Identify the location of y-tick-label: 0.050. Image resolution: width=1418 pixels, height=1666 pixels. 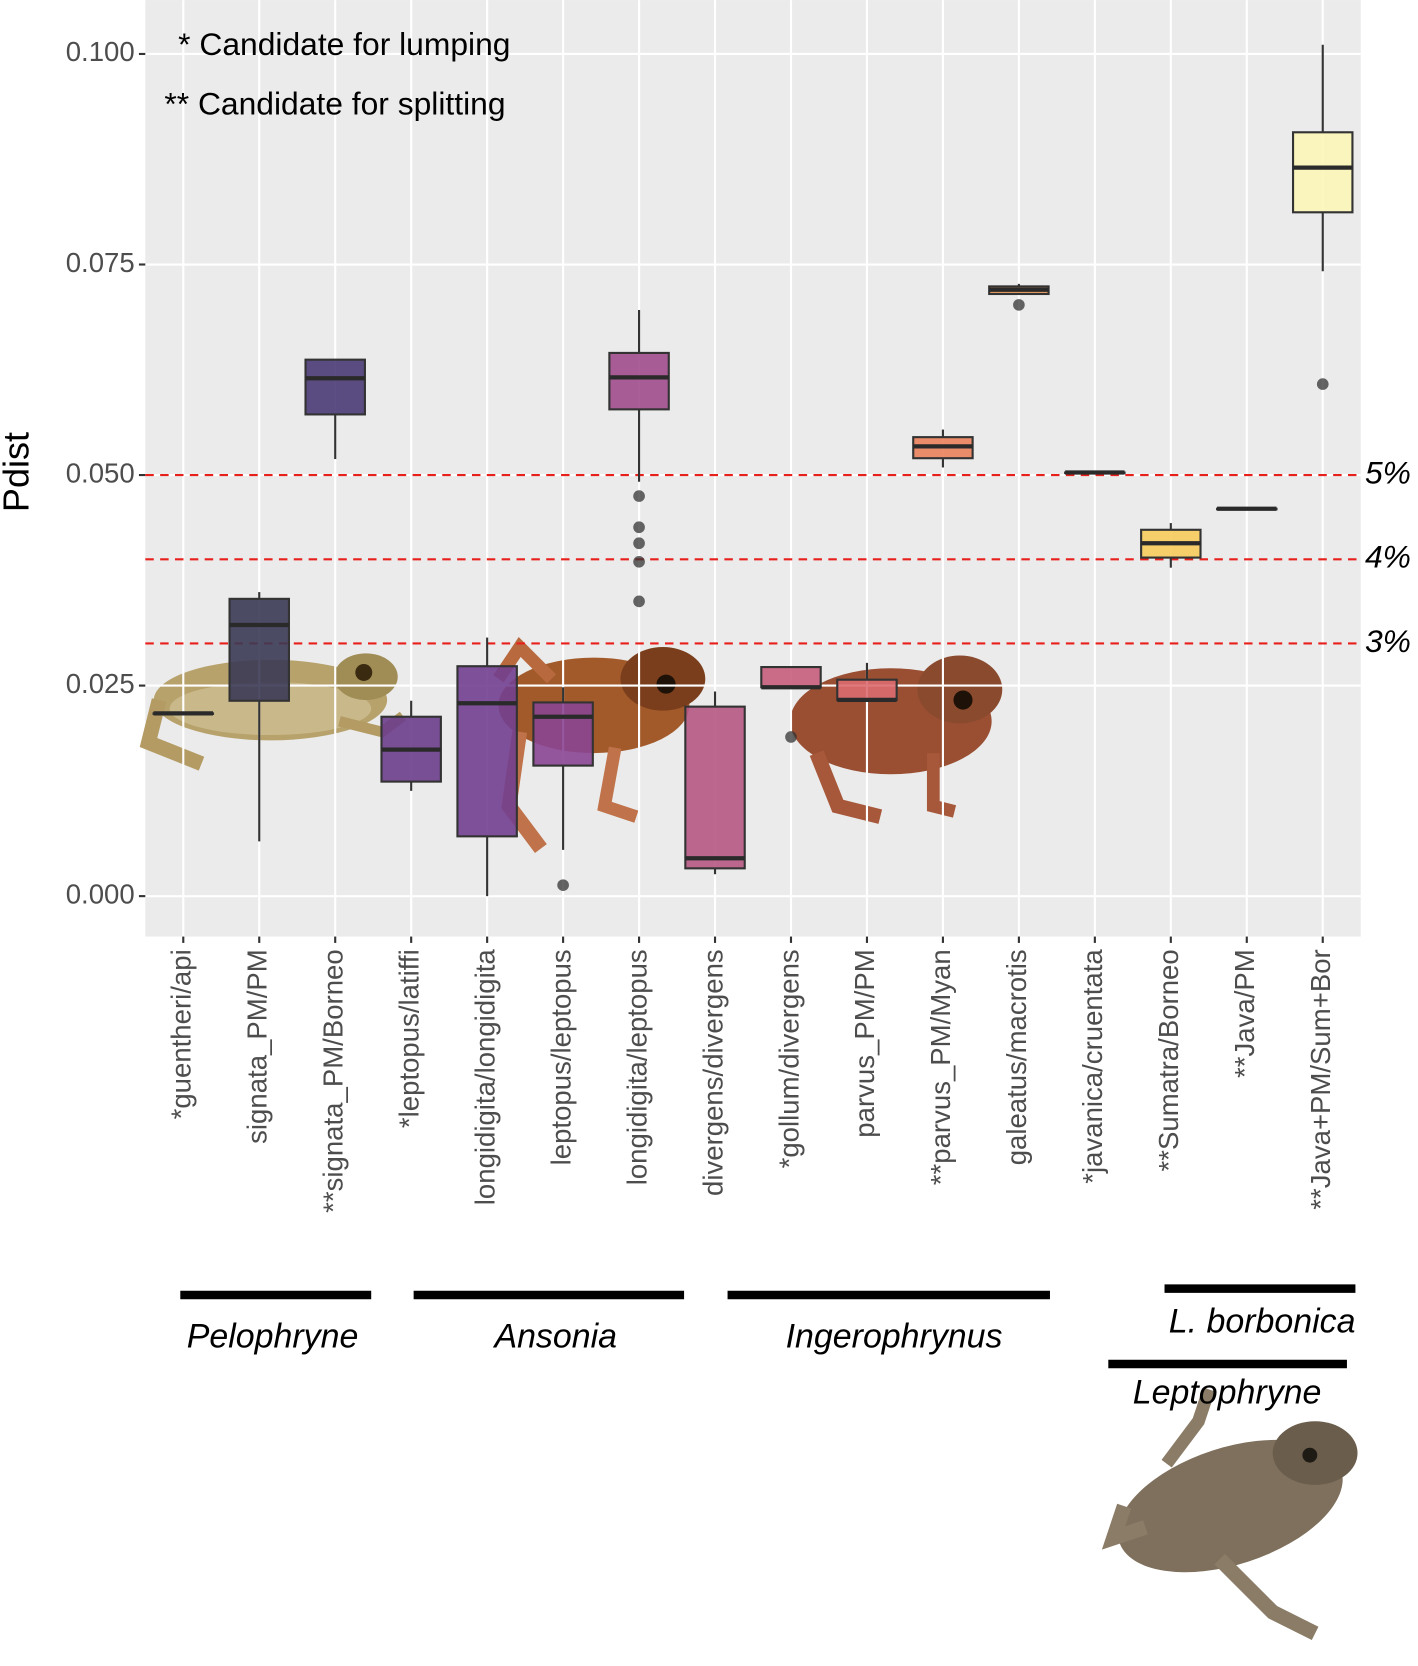
(100, 472).